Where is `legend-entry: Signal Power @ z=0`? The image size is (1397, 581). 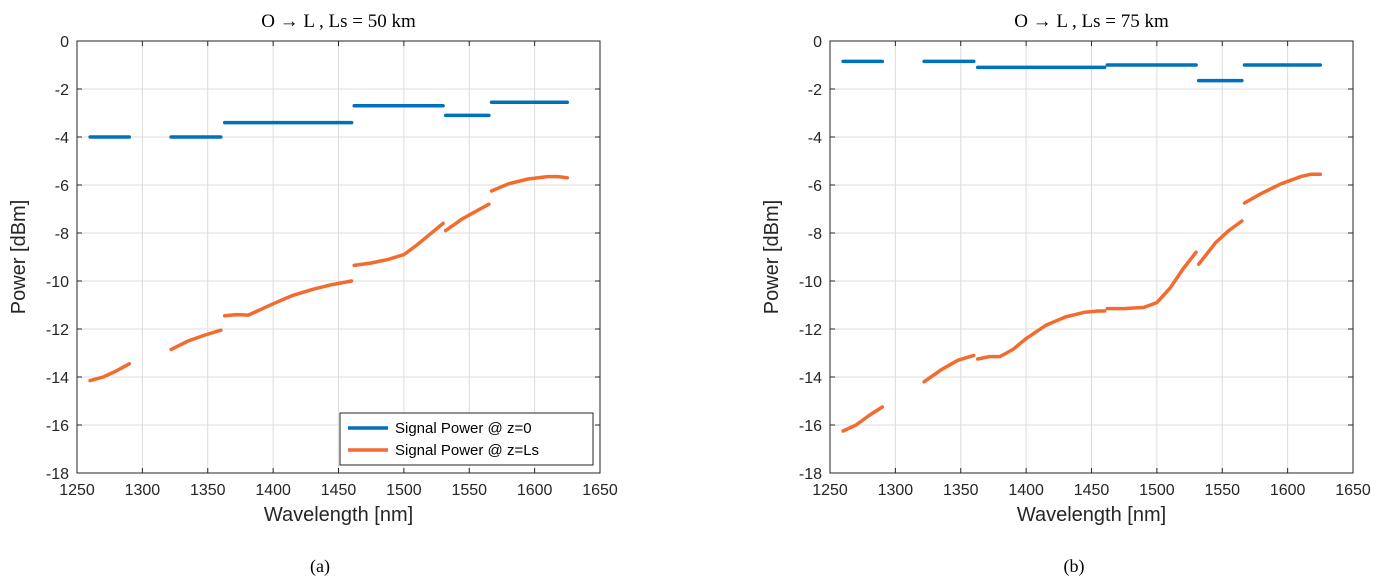 legend-entry: Signal Power @ z=0 is located at coordinates (463, 428).